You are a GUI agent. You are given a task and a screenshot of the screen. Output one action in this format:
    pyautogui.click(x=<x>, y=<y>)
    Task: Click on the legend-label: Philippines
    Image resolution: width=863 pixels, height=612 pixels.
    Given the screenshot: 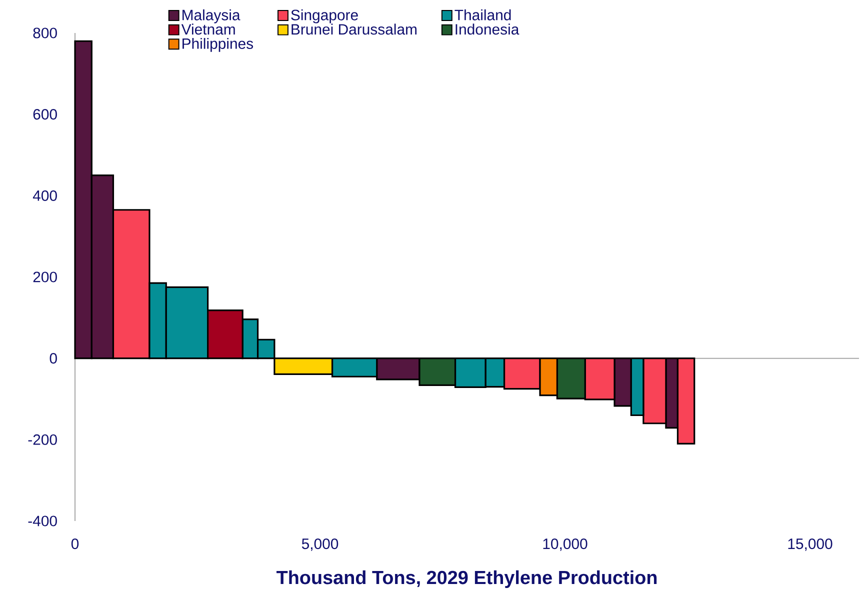 What is the action you would take?
    pyautogui.click(x=218, y=45)
    